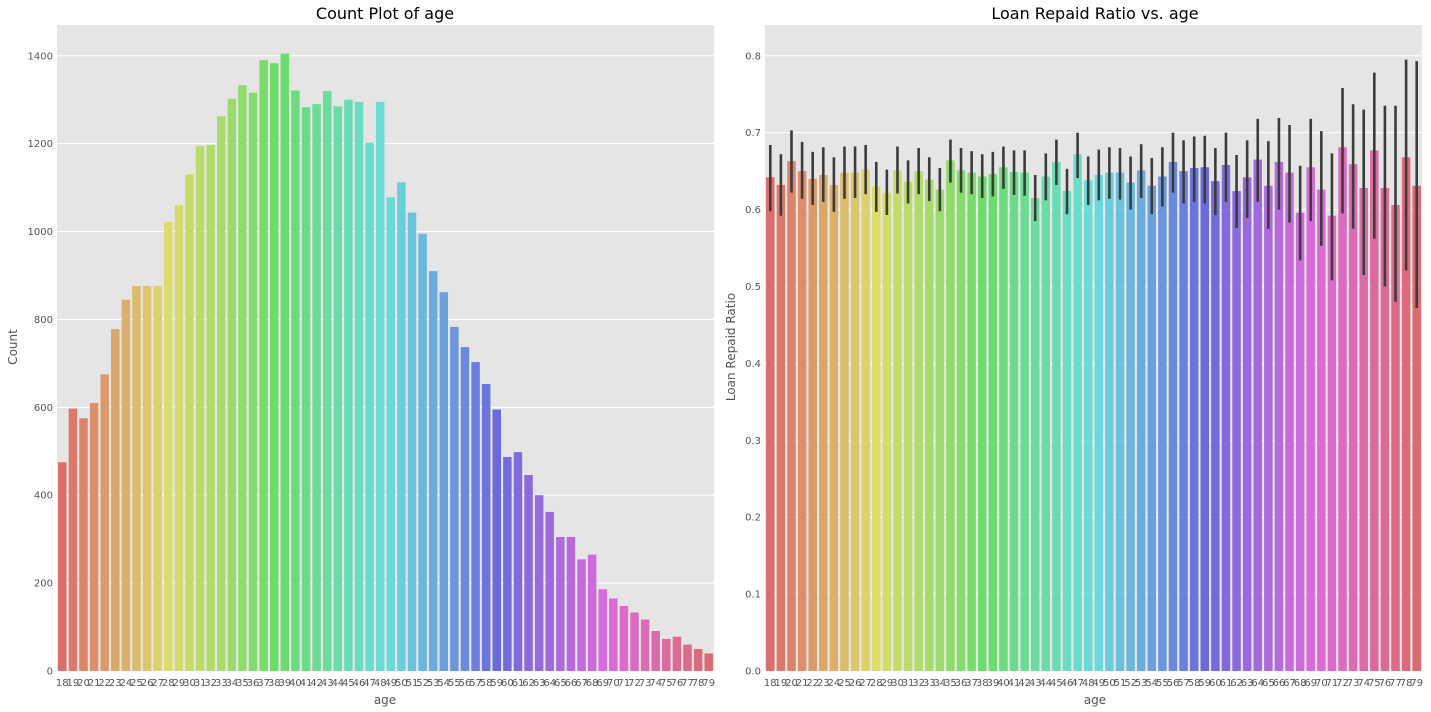 This screenshot has width=1431, height=712. Describe the element at coordinates (560, 683) in the screenshot. I see `x-tick-label: 65` at that location.